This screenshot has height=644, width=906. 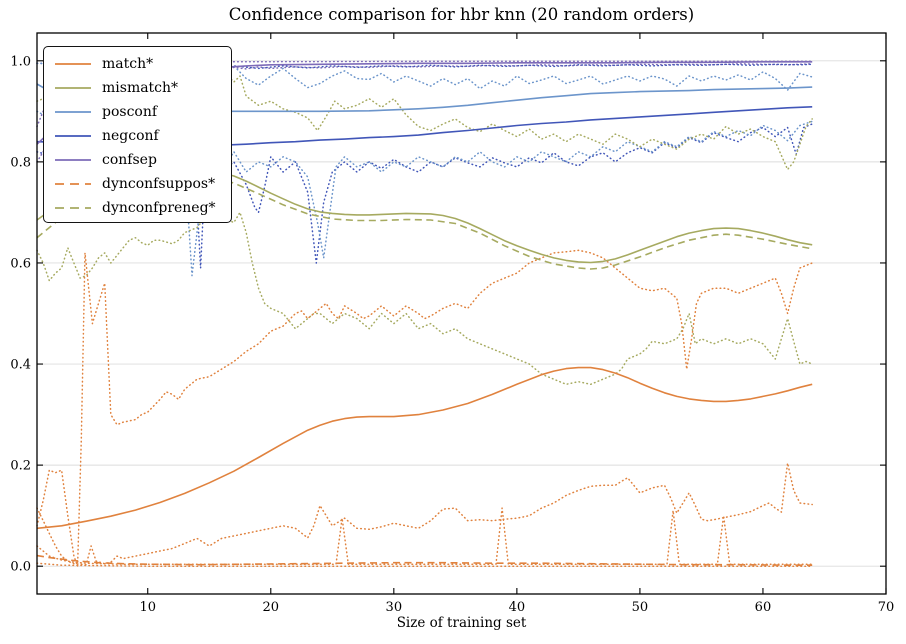 I want to click on legend-item: dynconfsuppos*, so click(x=137, y=184).